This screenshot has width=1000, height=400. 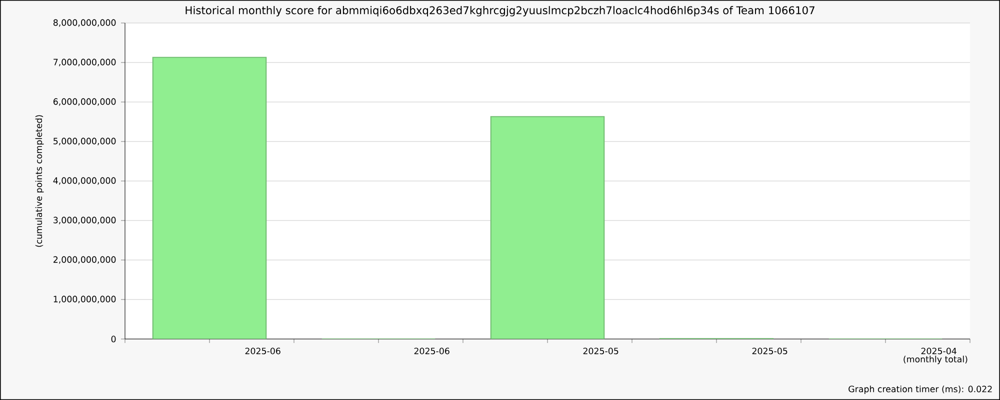 I want to click on y-tick-label: 8,000,000,000, so click(x=84, y=23).